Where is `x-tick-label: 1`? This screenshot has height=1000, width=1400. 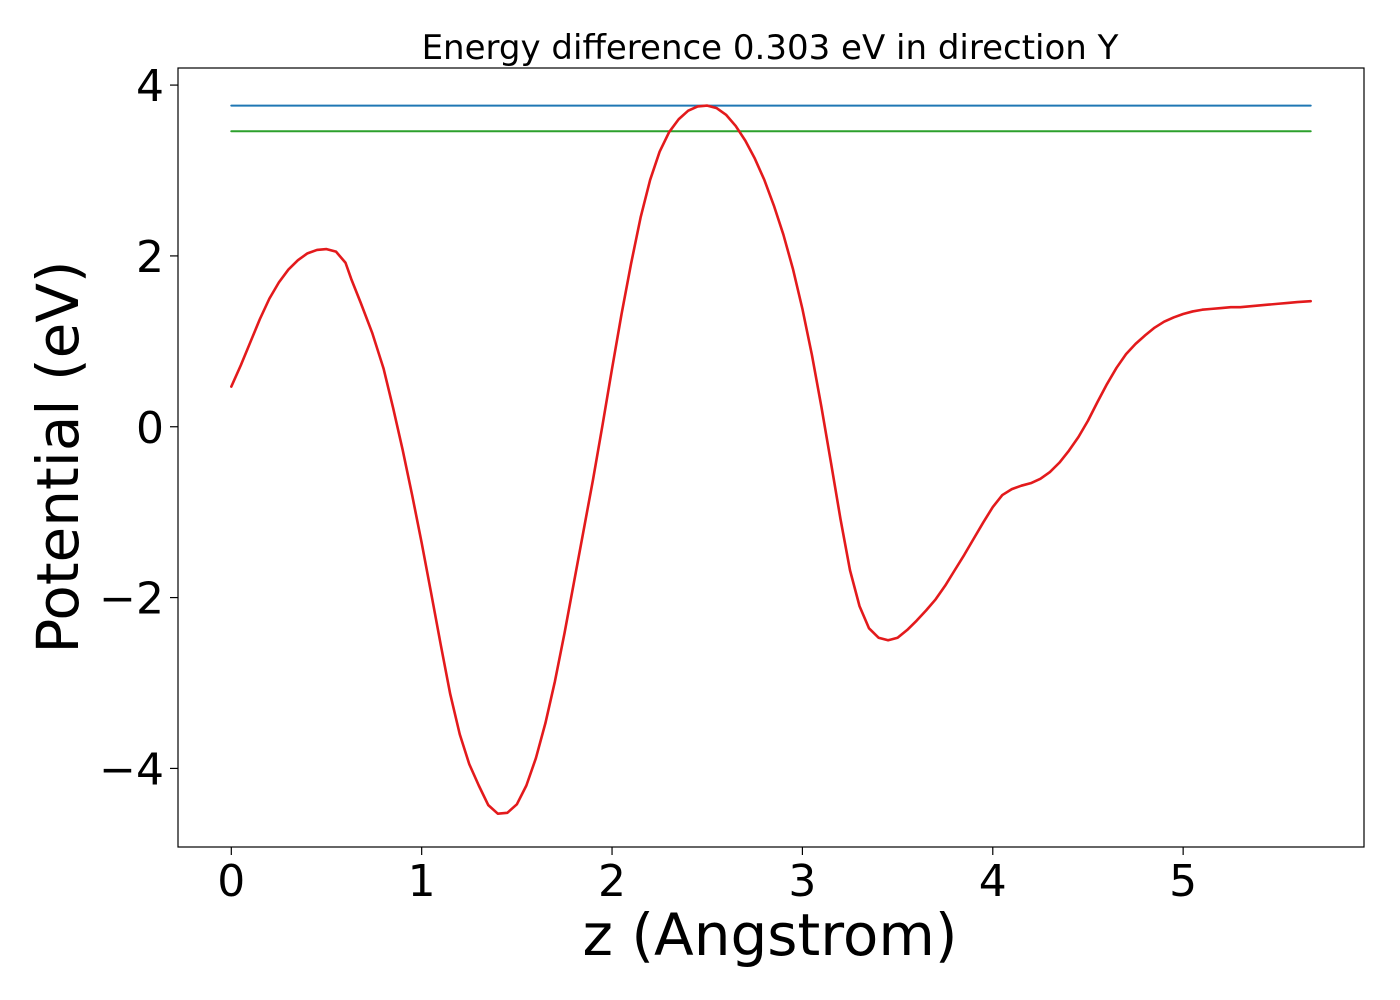 x-tick-label: 1 is located at coordinates (422, 881).